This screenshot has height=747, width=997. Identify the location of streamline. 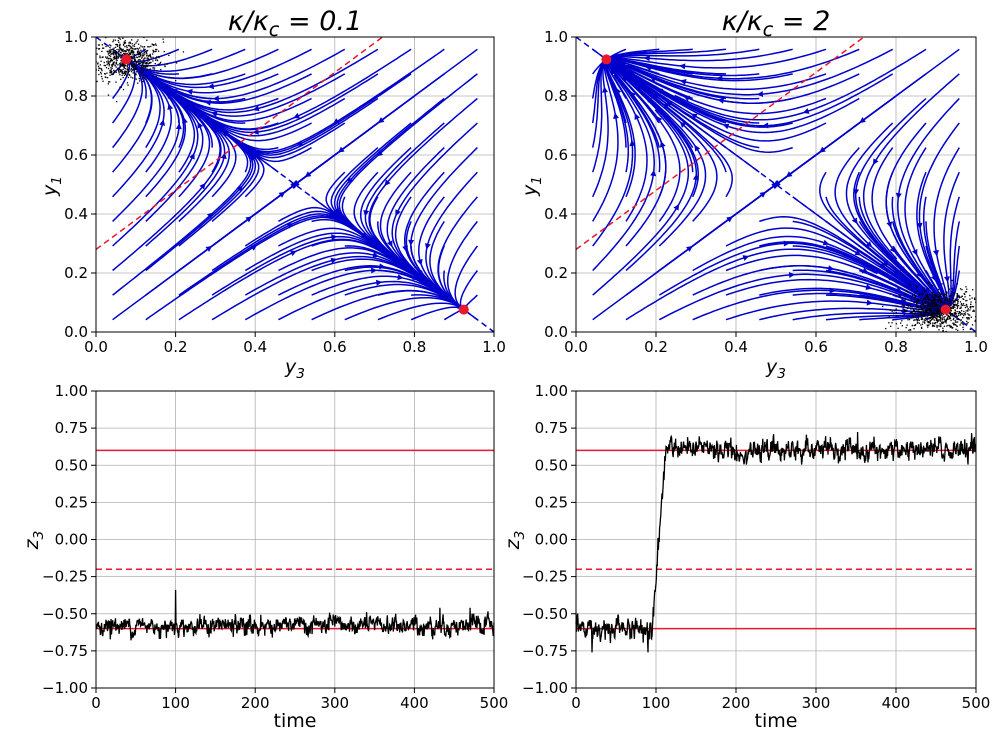
(299, 113).